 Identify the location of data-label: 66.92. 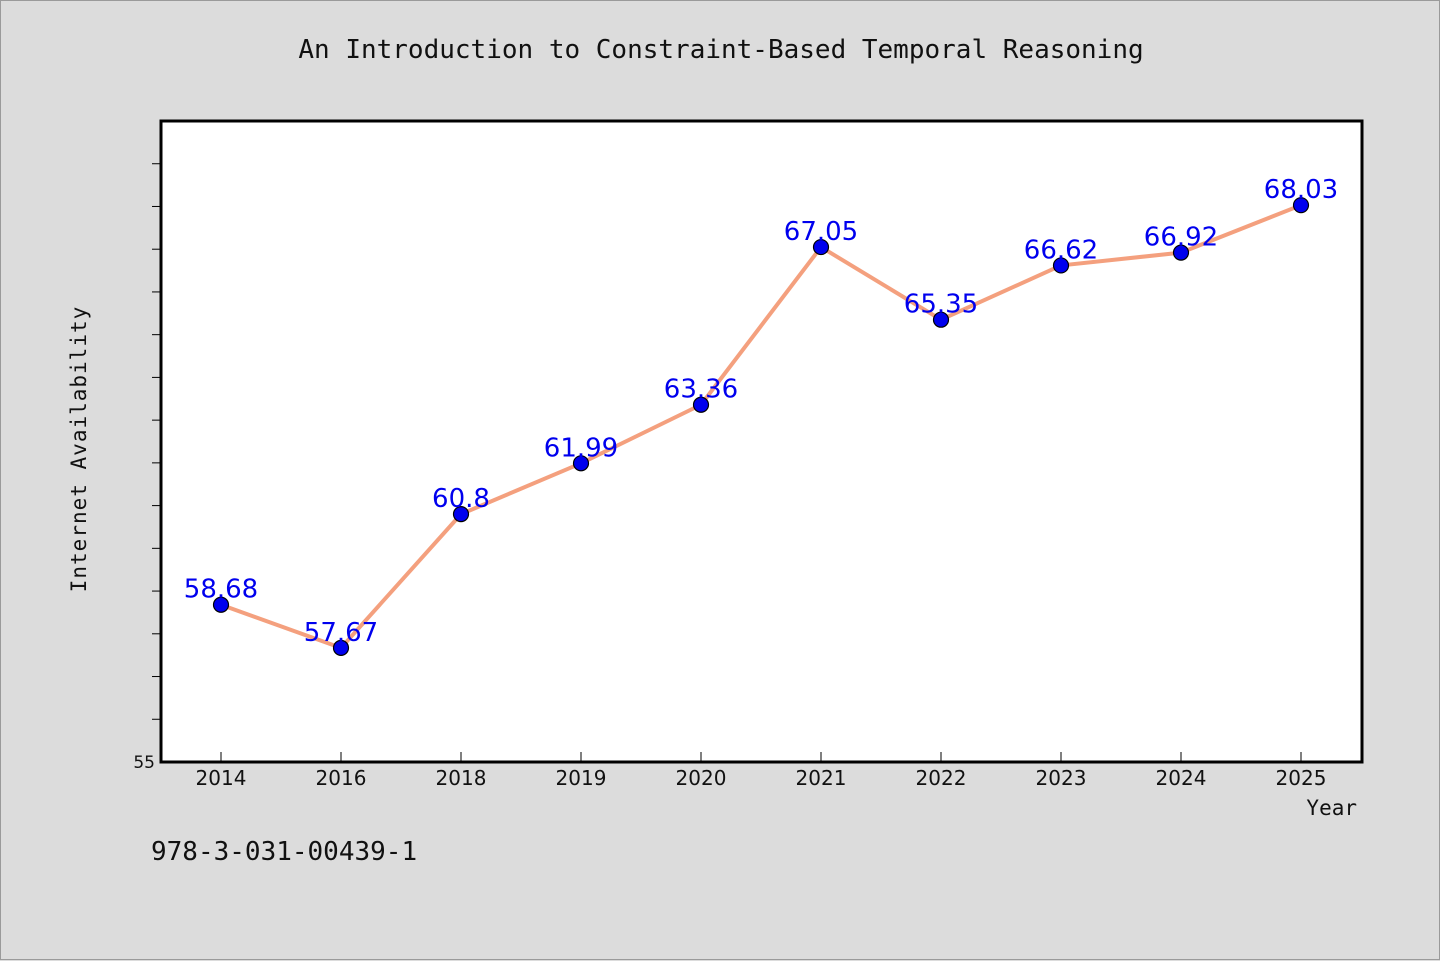
(1181, 238).